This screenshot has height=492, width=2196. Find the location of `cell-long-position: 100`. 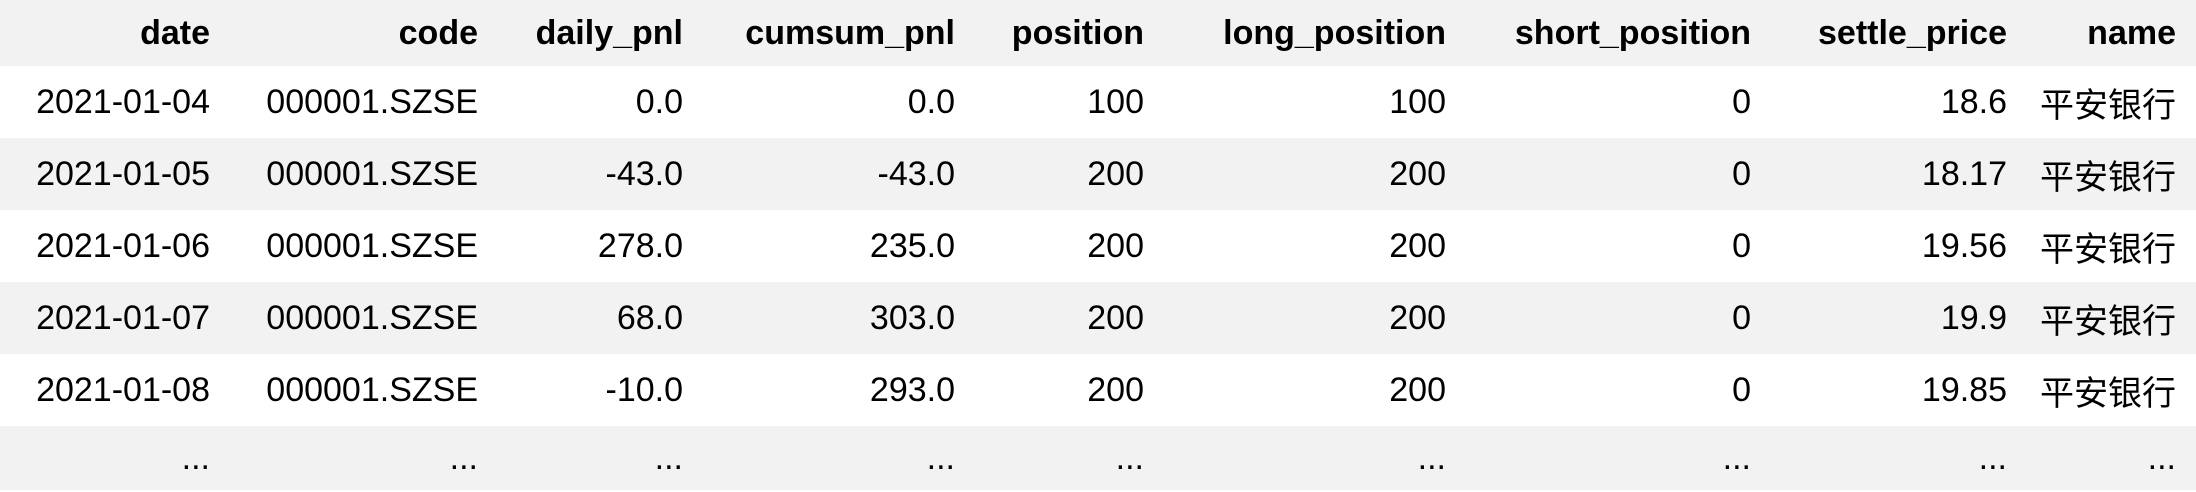

cell-long-position: 100 is located at coordinates (1417, 101).